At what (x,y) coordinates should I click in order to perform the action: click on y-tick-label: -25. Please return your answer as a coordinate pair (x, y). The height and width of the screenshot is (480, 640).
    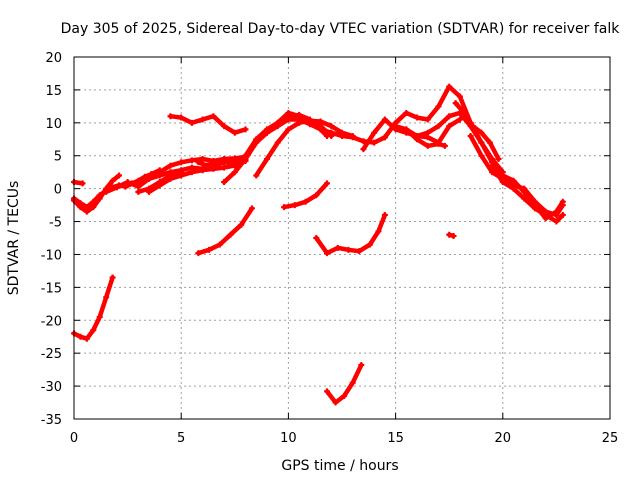
    Looking at the image, I should click on (51, 354).